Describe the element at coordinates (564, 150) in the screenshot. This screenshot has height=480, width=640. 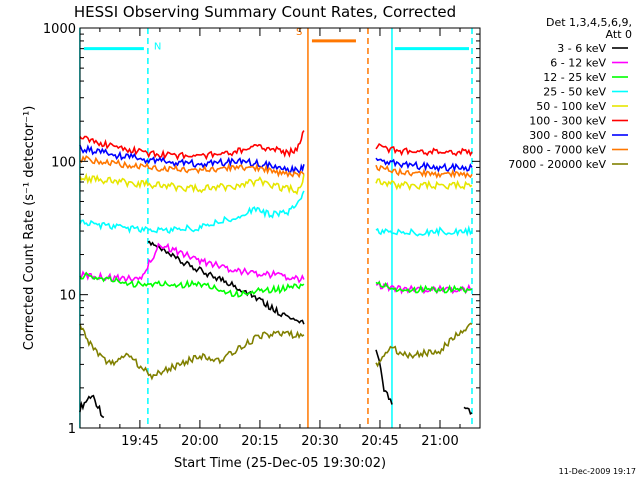
I see `legend-label: 800 - 7000 keV` at that location.